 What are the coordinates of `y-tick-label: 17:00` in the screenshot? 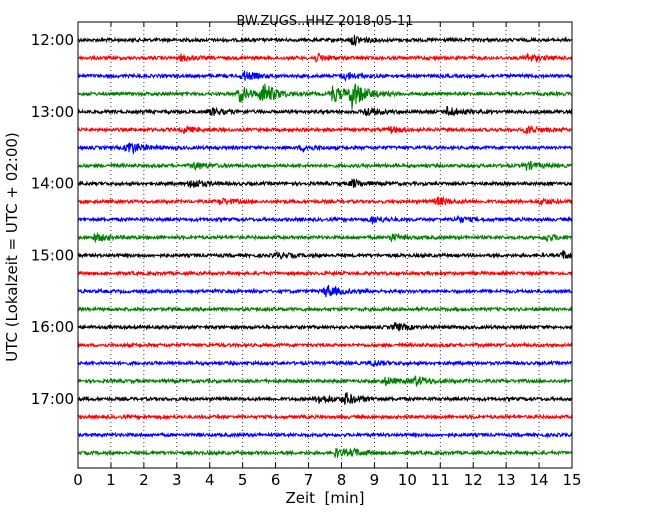 It's located at (52, 399).